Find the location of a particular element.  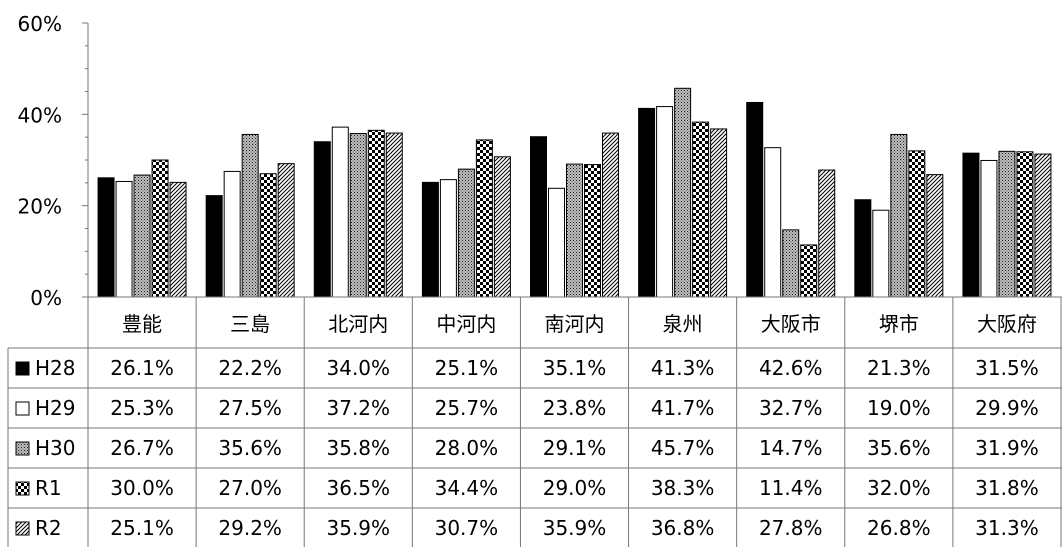

legend-key-H30 is located at coordinates (22, 448).